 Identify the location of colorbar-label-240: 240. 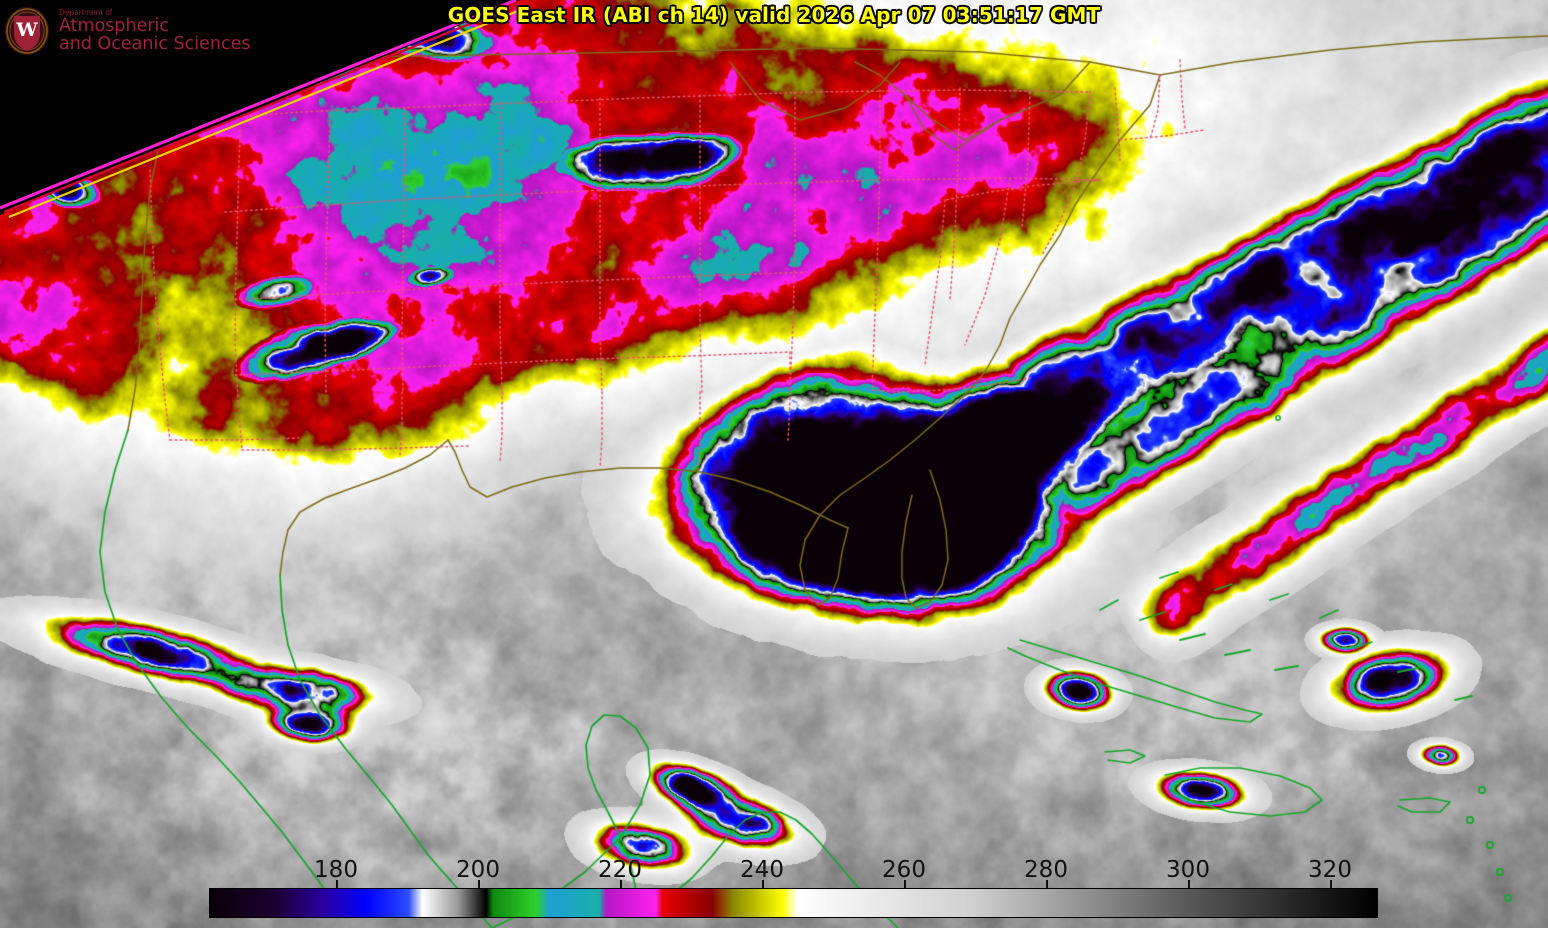
(762, 870).